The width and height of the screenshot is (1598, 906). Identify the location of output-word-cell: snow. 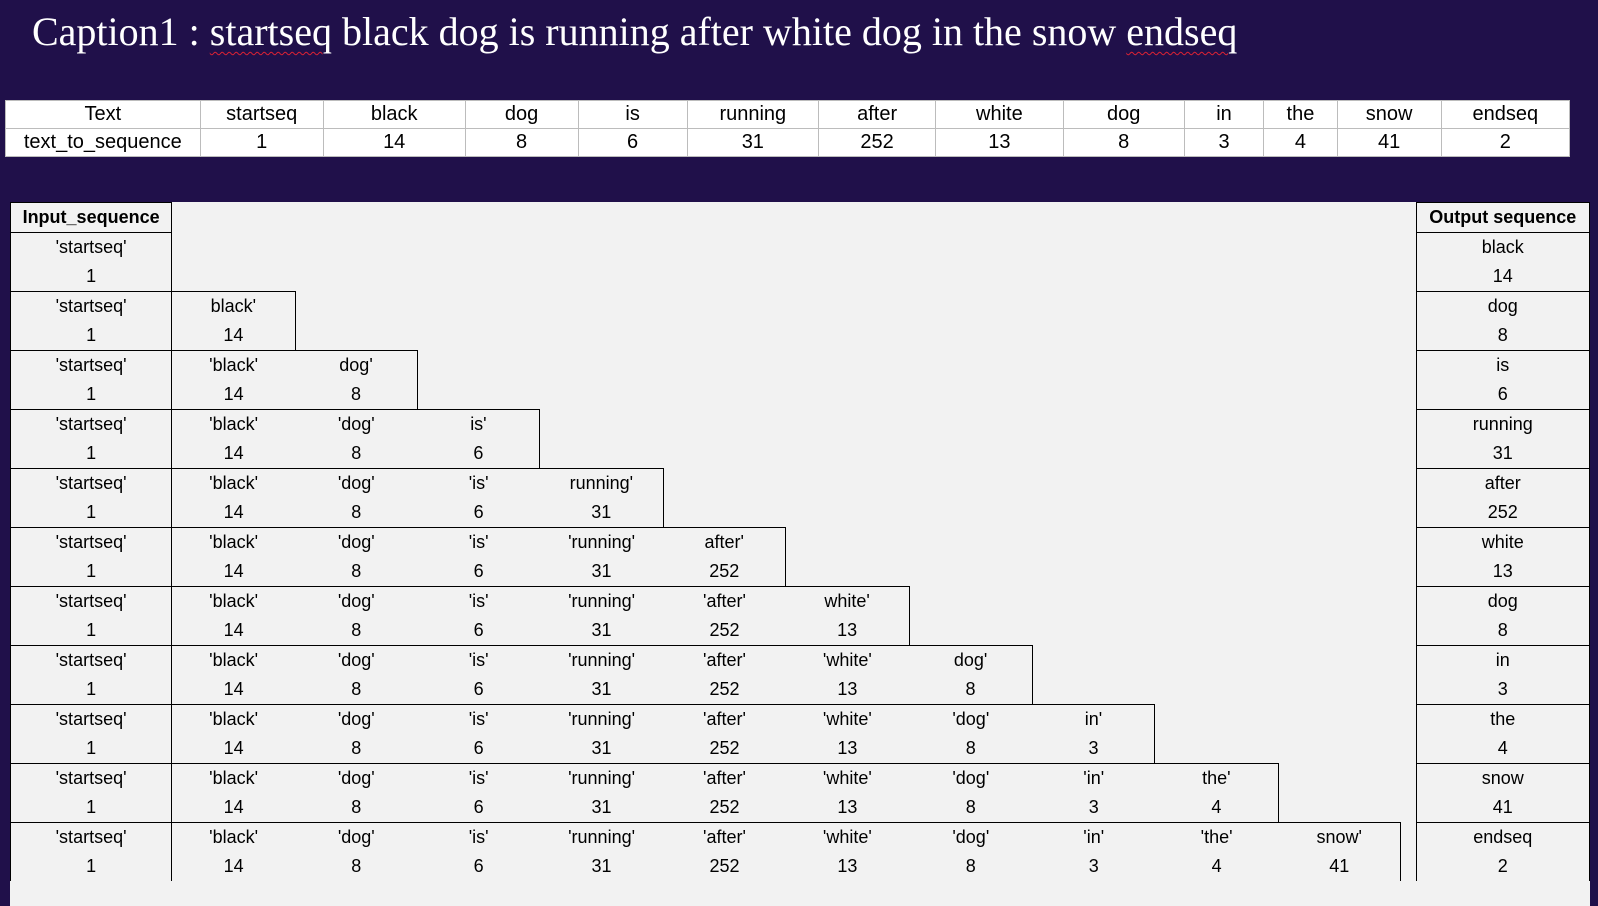
(1503, 778).